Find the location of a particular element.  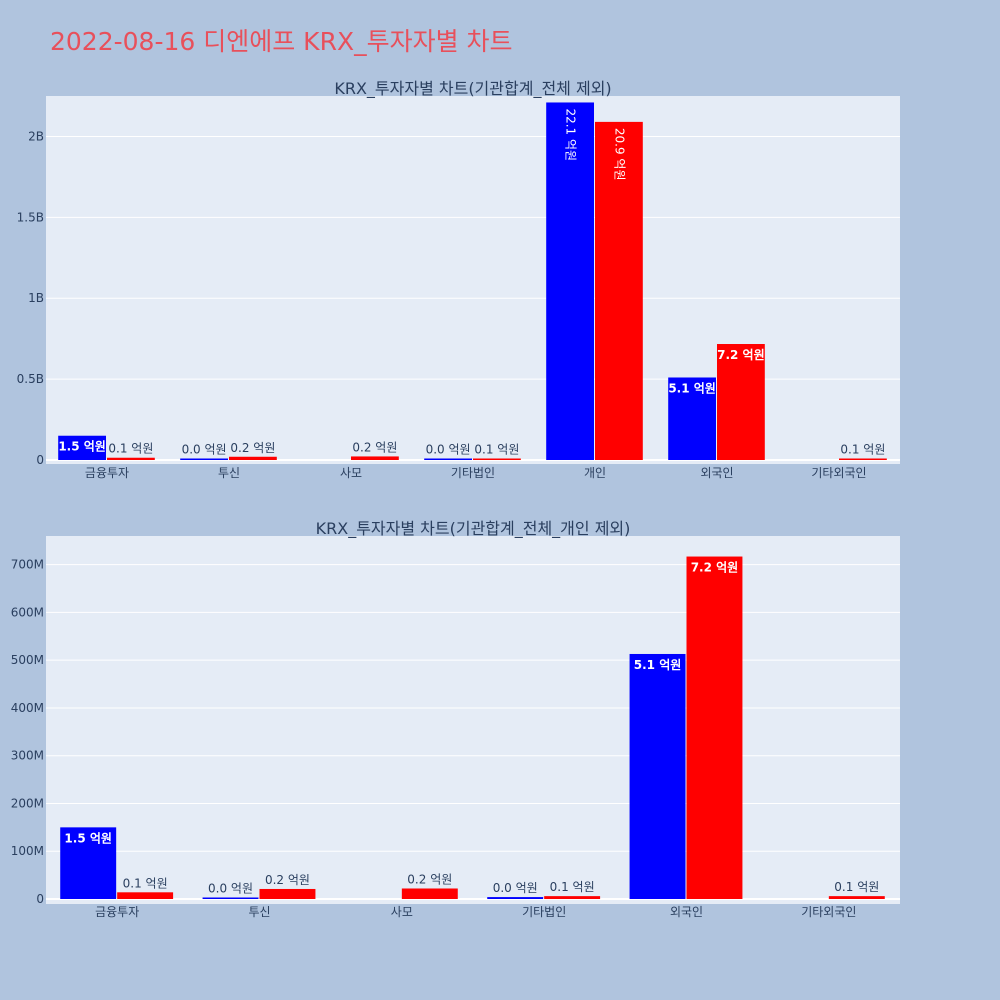

y-tick-label: 600M is located at coordinates (27, 612).